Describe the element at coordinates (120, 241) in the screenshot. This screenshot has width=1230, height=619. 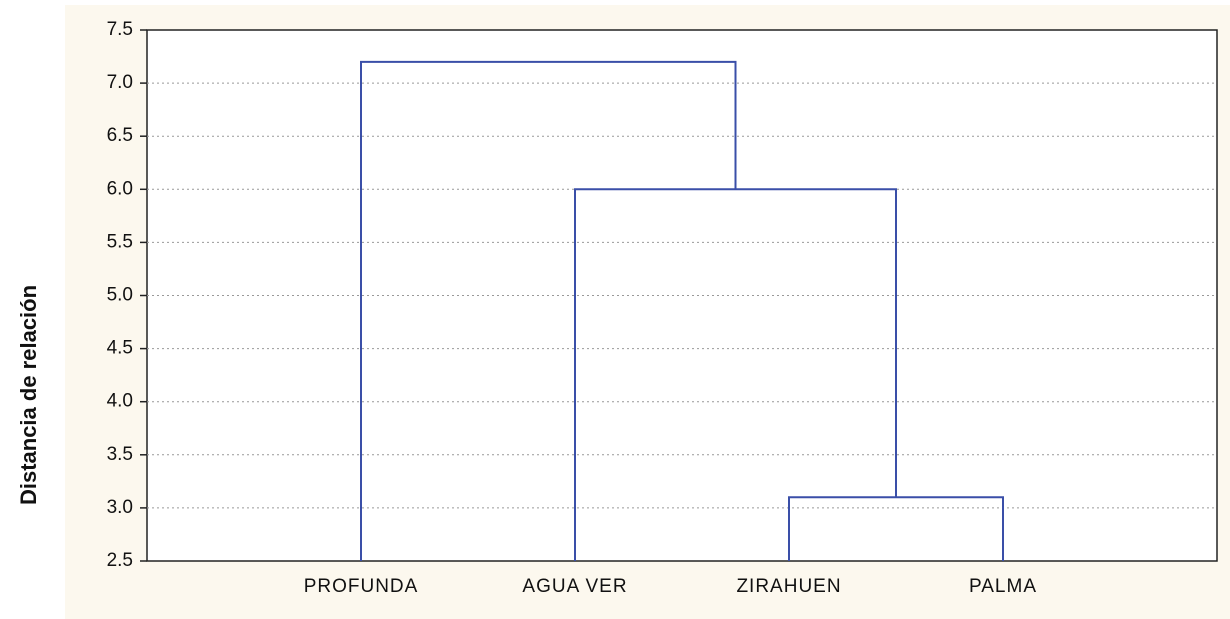
I see `y-tick-label: 5.5` at that location.